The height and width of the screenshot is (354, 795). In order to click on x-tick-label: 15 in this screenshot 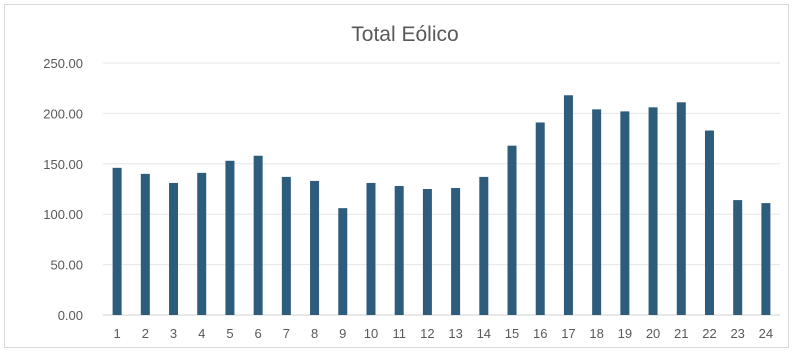, I will do `click(512, 333)`.